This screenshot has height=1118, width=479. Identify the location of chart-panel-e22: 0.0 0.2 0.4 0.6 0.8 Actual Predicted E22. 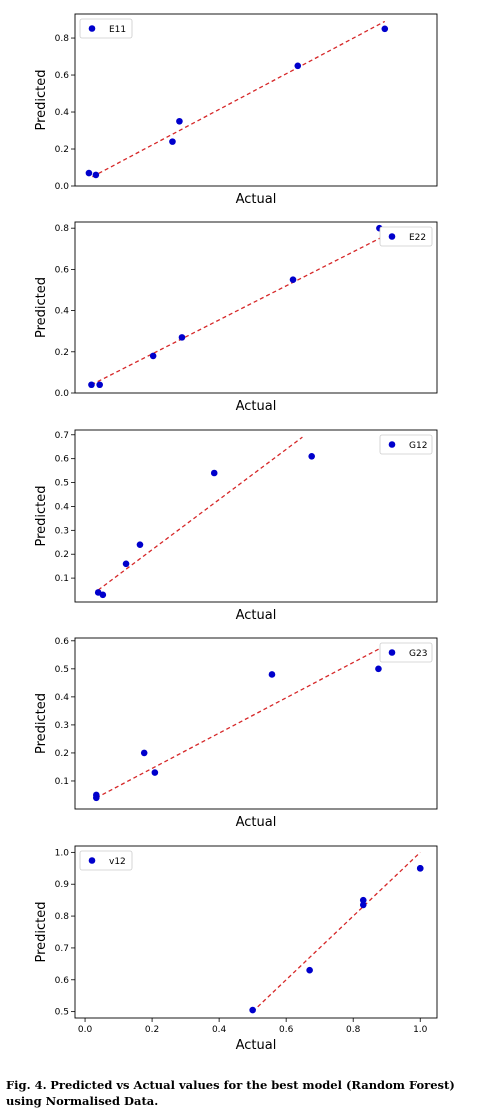
(236, 317).